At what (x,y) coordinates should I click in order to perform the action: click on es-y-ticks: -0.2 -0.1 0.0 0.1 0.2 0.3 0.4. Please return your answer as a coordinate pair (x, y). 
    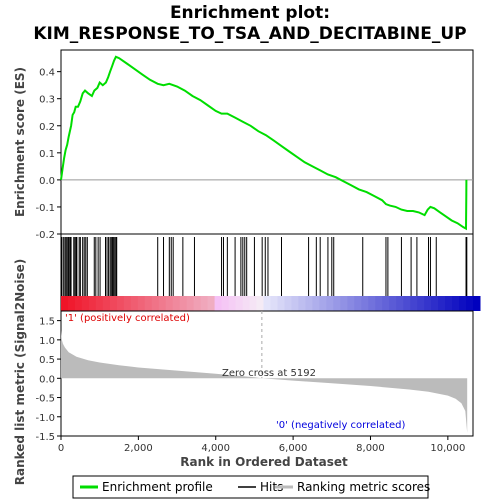
    Looking at the image, I should click on (48, 154).